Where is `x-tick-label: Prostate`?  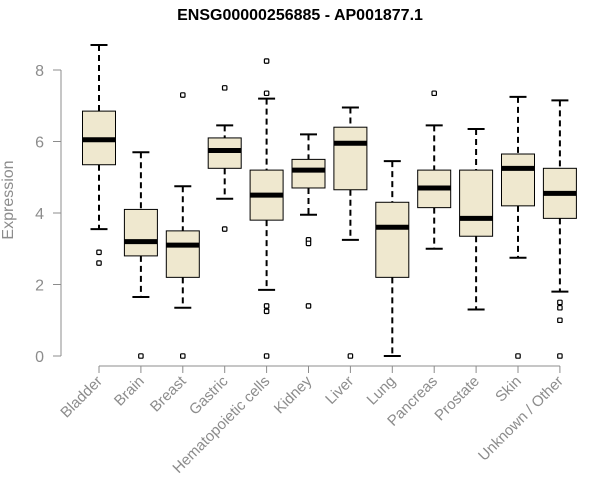 x-tick-label: Prostate is located at coordinates (457, 399).